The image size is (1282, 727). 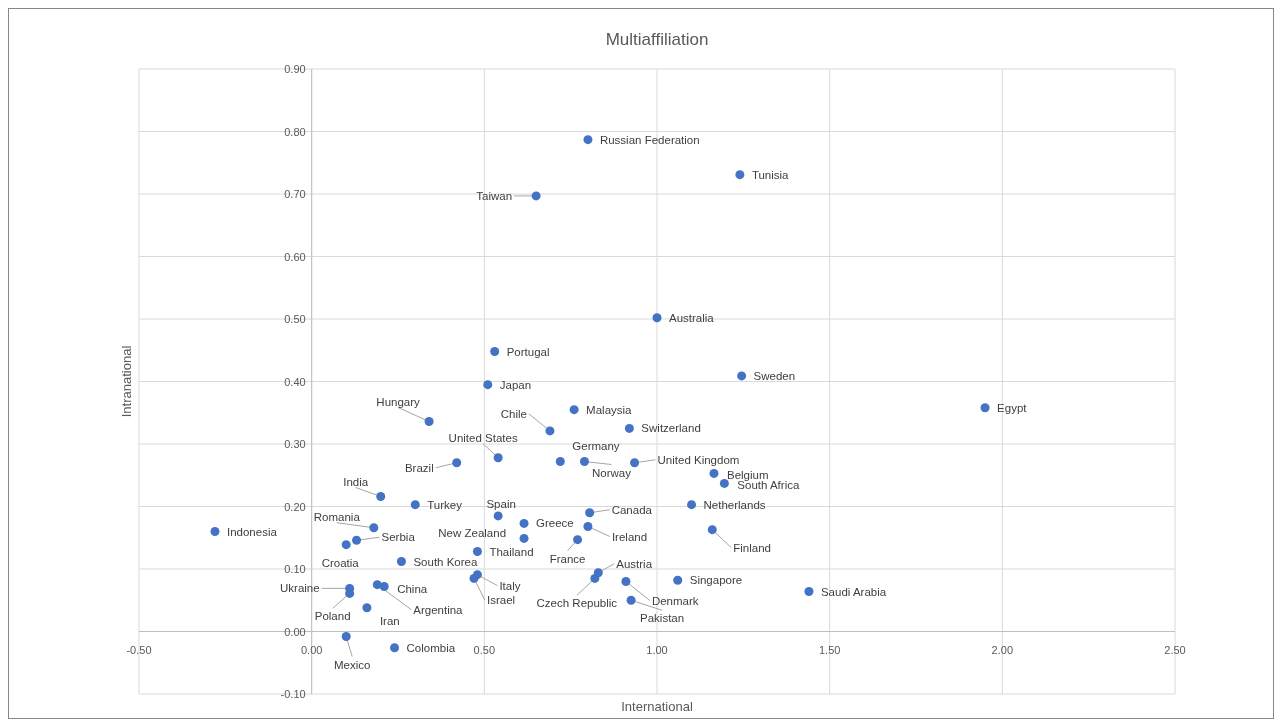 I want to click on y-tick-label: 0.60, so click(x=295, y=256).